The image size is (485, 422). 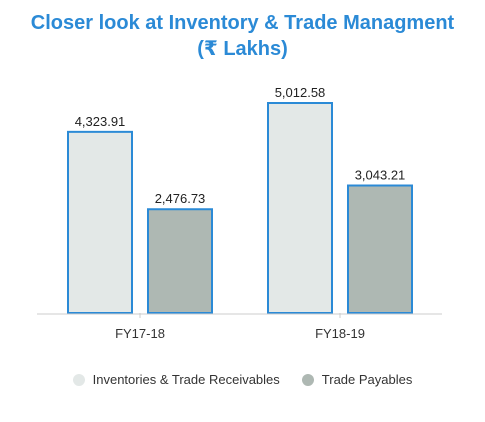 What do you see at coordinates (367, 379) in the screenshot?
I see `legend-label-series-2: Trade Payables` at bounding box center [367, 379].